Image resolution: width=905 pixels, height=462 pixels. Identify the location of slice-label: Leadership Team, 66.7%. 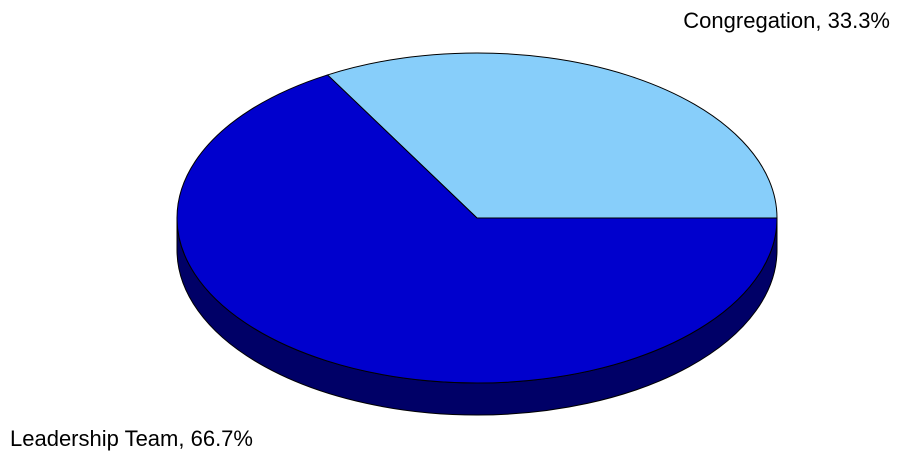
(131, 438).